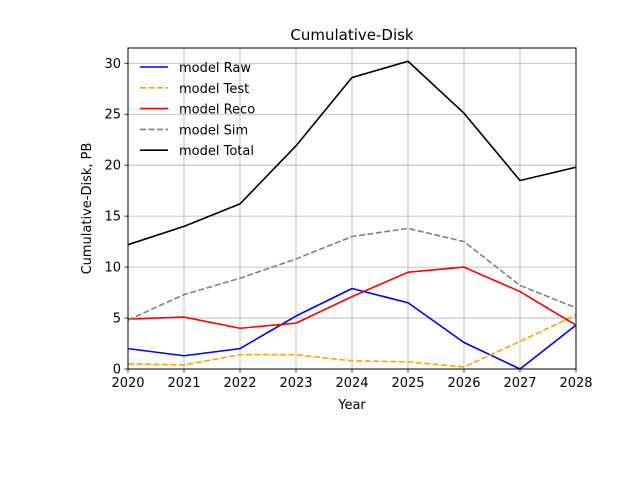 The image size is (640, 480). Describe the element at coordinates (217, 110) in the screenshot. I see `legend-label: model Reco` at that location.